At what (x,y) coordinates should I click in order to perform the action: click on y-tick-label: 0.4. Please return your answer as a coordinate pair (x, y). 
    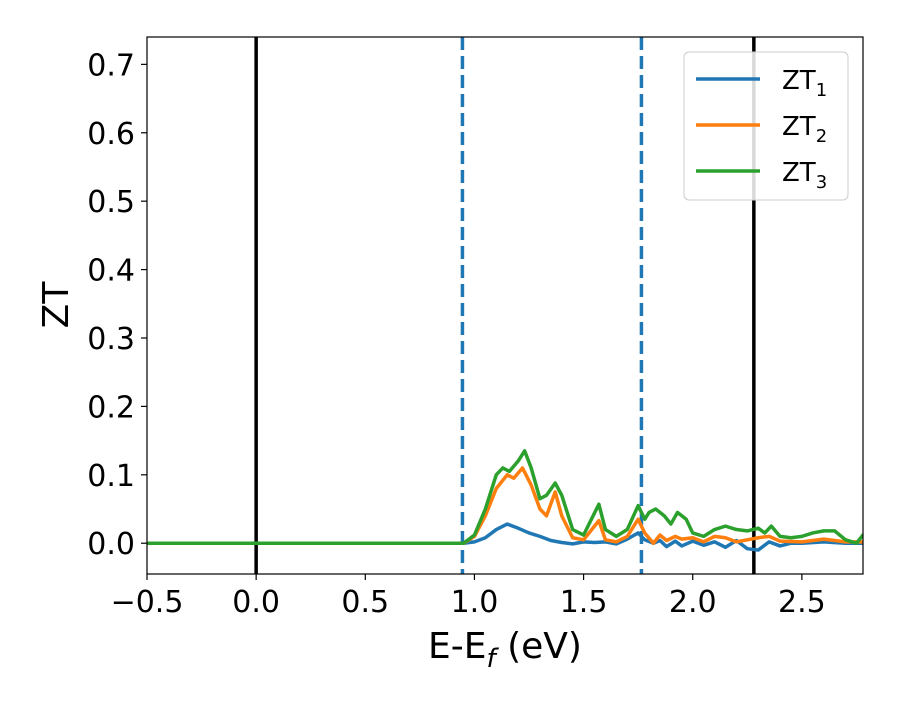
    Looking at the image, I should click on (111, 271).